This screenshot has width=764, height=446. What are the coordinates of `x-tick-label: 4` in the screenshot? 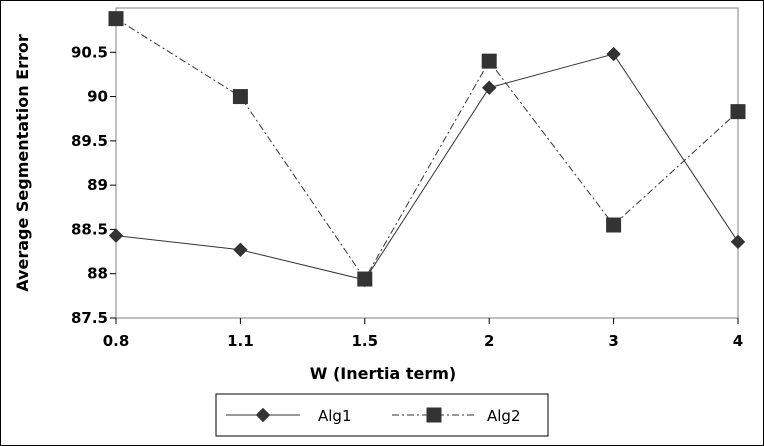 It's located at (738, 341).